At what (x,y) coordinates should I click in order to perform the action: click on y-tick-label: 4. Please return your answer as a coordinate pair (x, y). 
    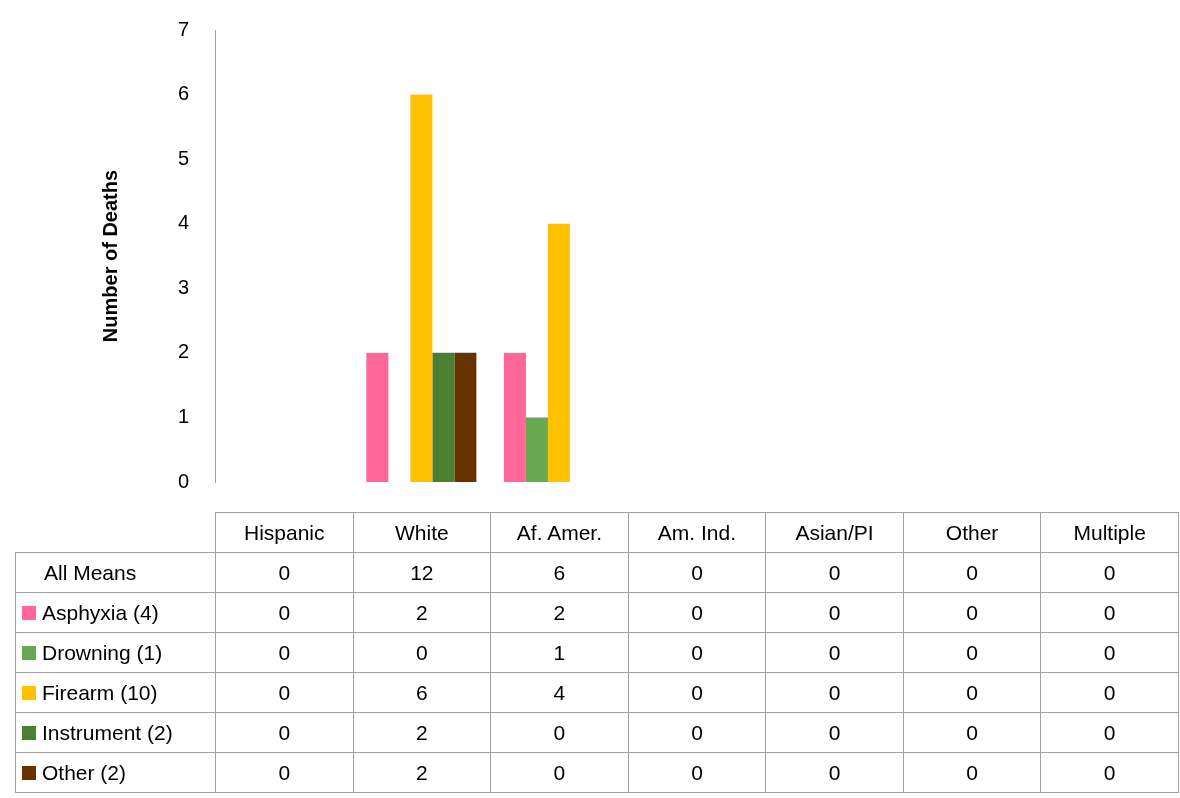
    Looking at the image, I should click on (183, 222).